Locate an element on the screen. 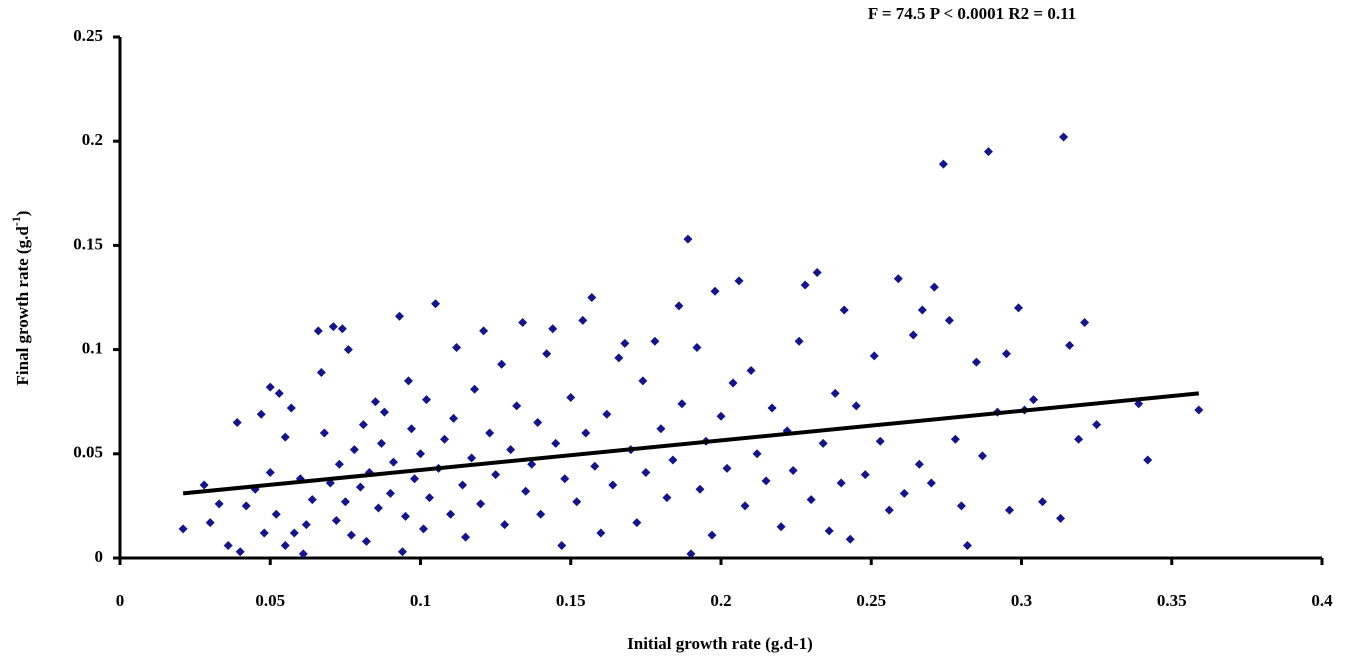  y-tick-label: 0.25 is located at coordinates (88, 35).